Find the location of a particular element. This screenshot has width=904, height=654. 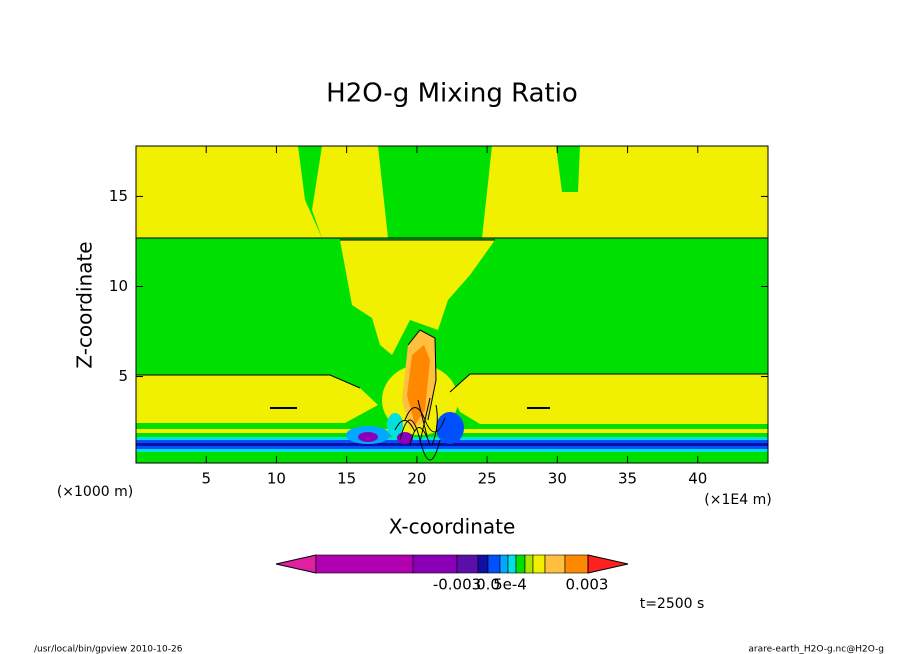

colorbar-label: 0.0 is located at coordinates (488, 585).